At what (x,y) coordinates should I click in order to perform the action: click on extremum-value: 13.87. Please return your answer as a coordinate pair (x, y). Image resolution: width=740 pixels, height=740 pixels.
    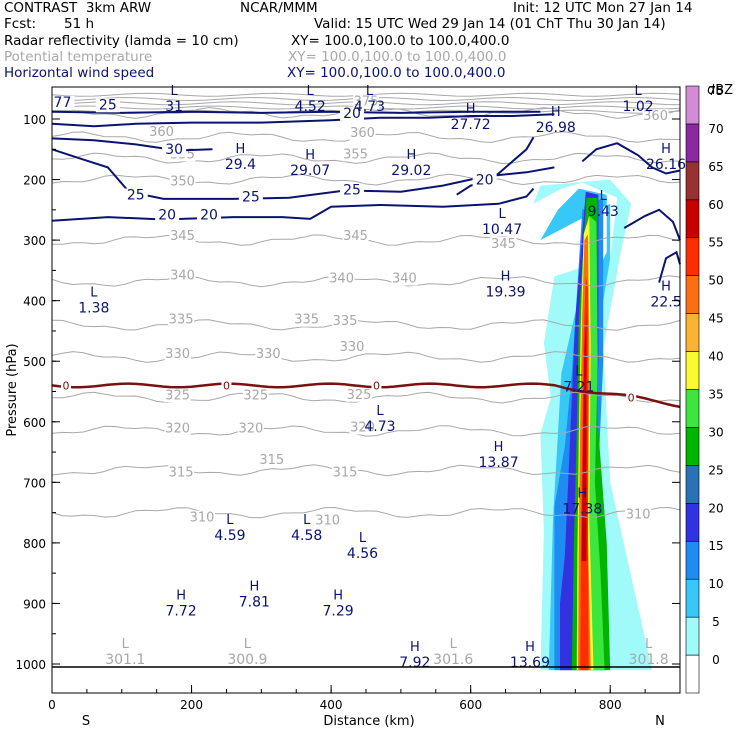
    Looking at the image, I should click on (499, 463).